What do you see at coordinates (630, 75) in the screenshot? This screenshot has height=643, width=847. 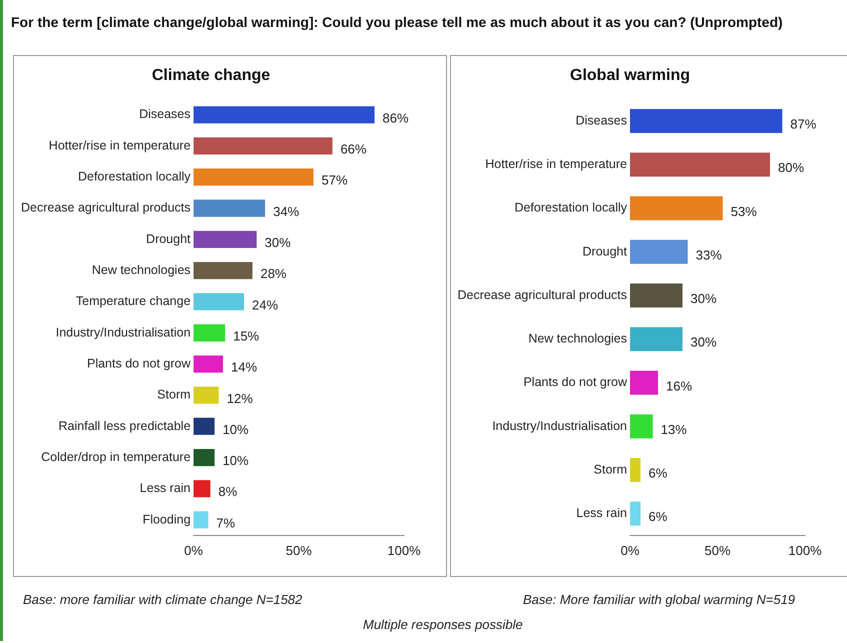 I see `chart-title: Global warming` at bounding box center [630, 75].